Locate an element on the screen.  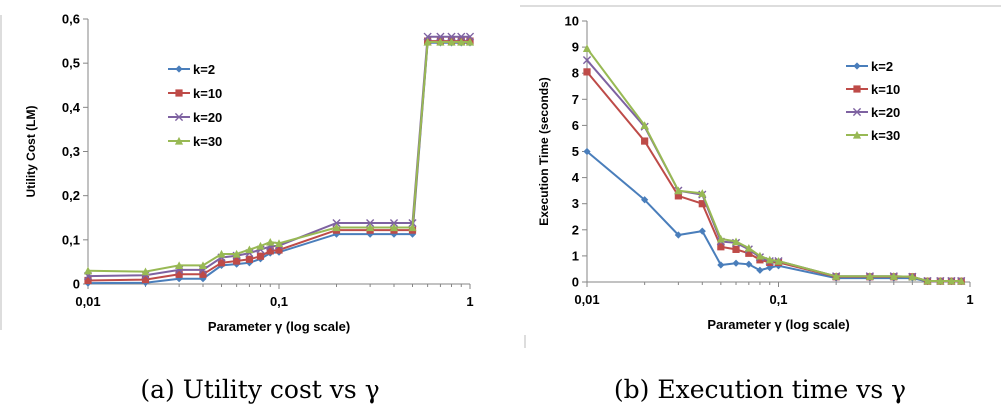
y-tick-label: 5 is located at coordinates (575, 151).